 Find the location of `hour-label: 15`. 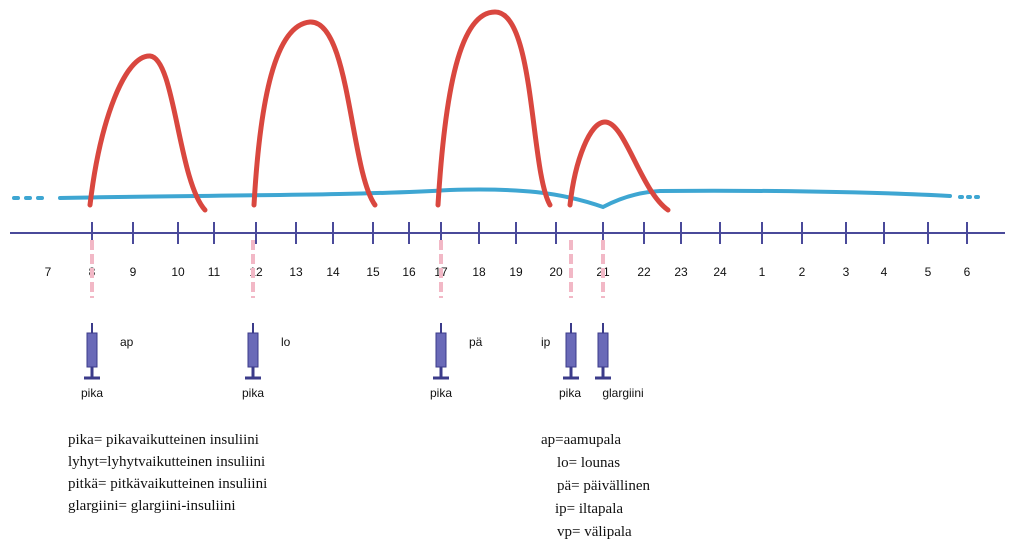

hour-label: 15 is located at coordinates (373, 272).